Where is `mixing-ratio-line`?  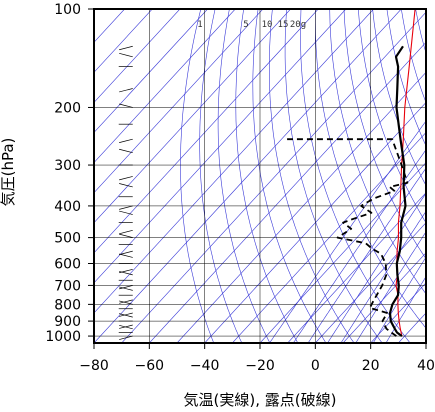
mixing-ratio-line is located at coordinates (359, 246).